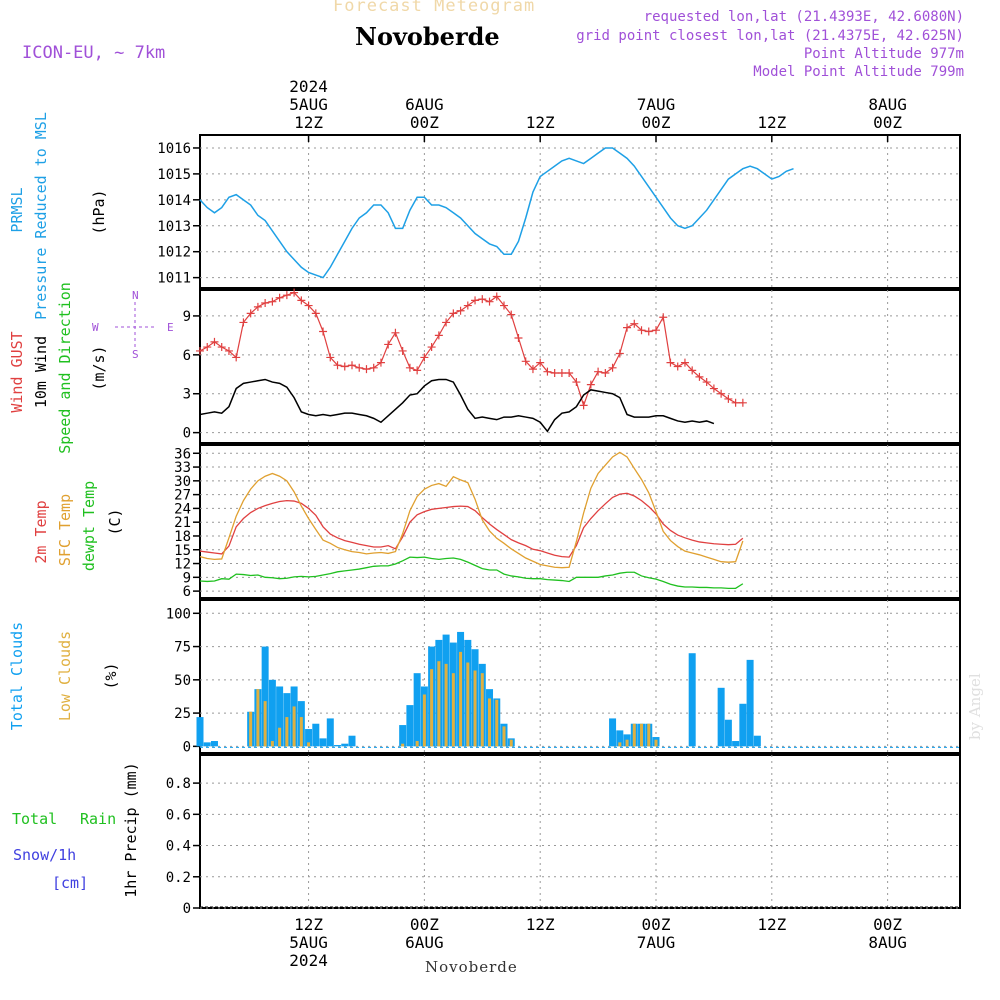 Image resolution: width=1000 pixels, height=1000 pixels. What do you see at coordinates (17, 371) in the screenshot?
I see `wind-label: Wind GUST` at bounding box center [17, 371].